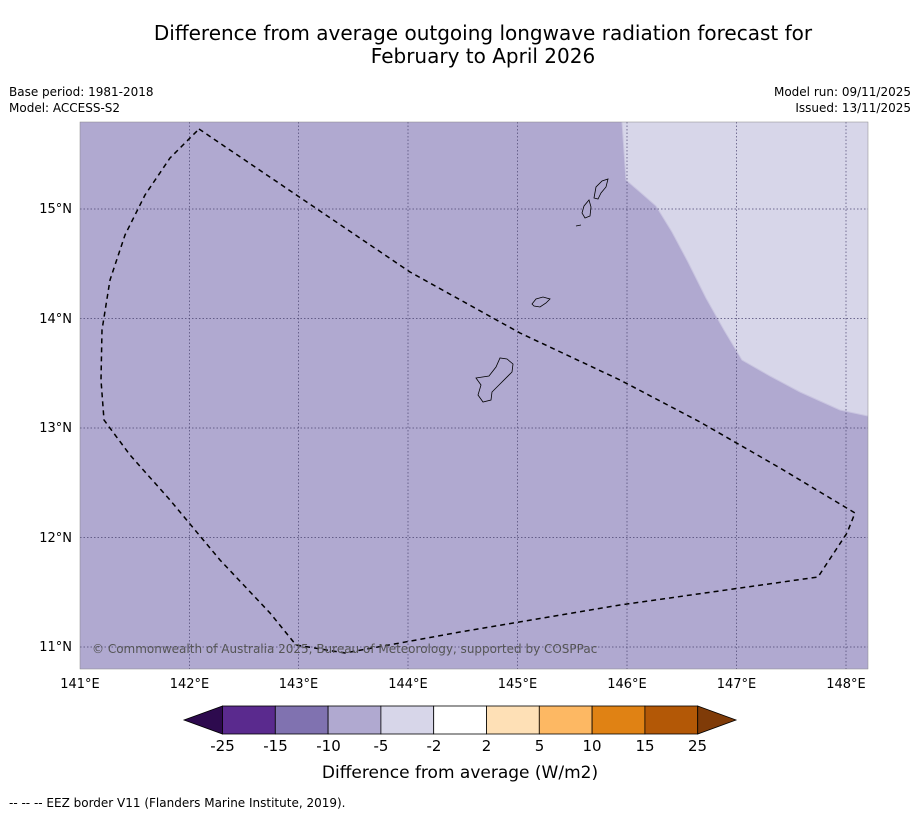  Describe the element at coordinates (55, 319) in the screenshot. I see `lat-tick-14: 14°N` at that location.